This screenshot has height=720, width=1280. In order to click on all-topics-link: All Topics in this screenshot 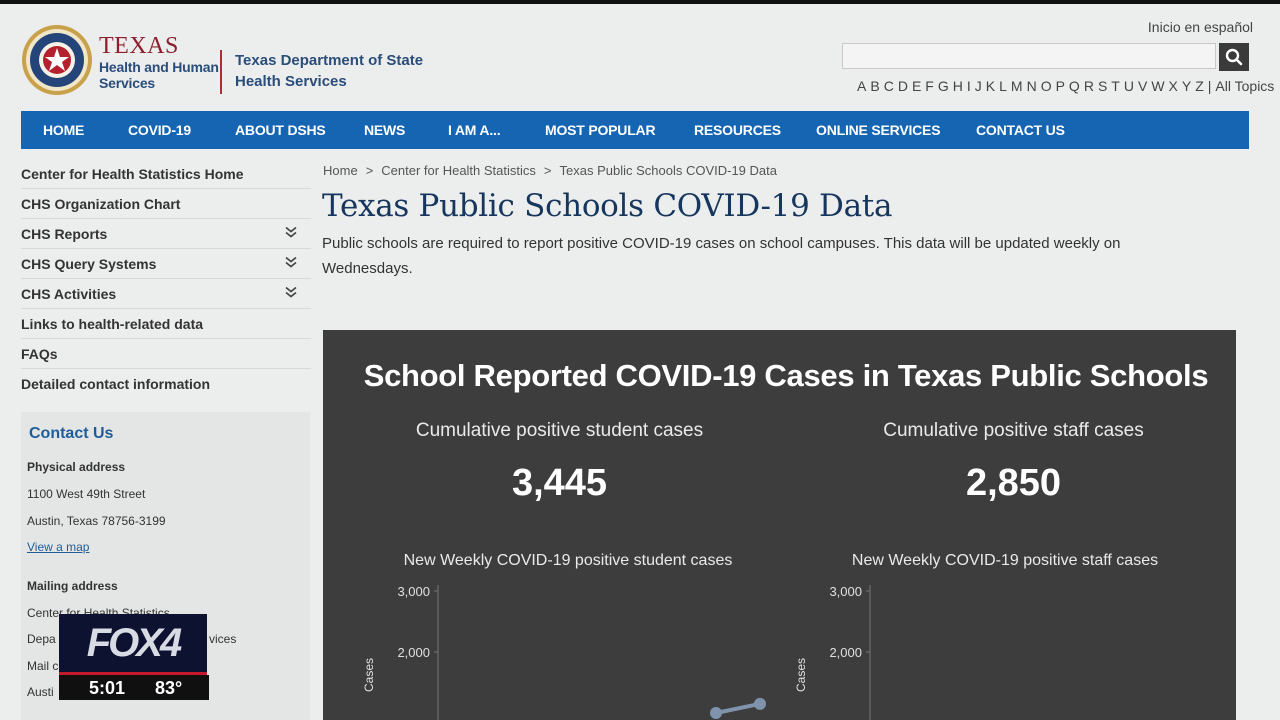, I will do `click(1245, 86)`.